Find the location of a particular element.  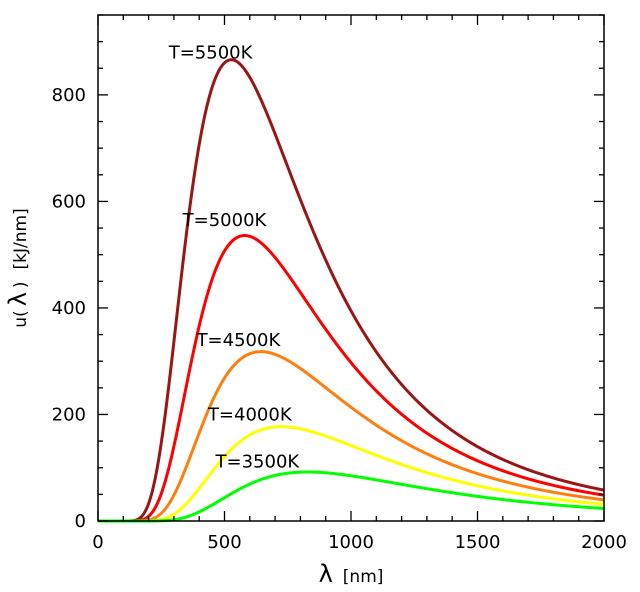

y-tick-label: 200 is located at coordinates (69, 414).